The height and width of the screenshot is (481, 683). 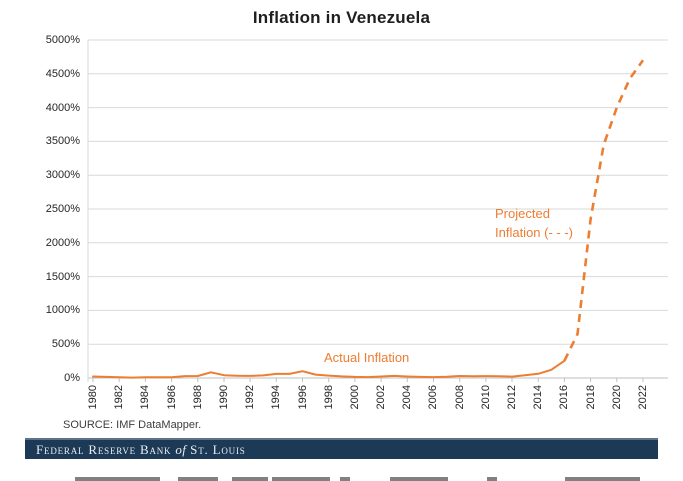 What do you see at coordinates (250, 397) in the screenshot?
I see `x-axis-tick-label: 1992` at bounding box center [250, 397].